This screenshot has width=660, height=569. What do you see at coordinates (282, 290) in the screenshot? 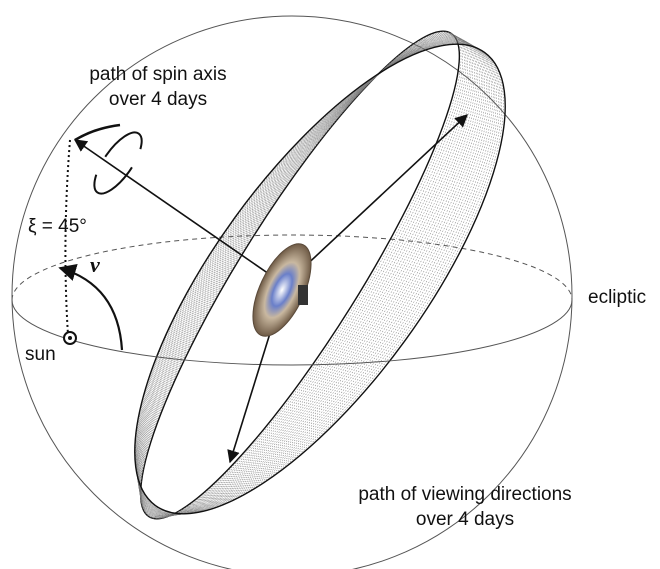
I see `spacecraft` at bounding box center [282, 290].